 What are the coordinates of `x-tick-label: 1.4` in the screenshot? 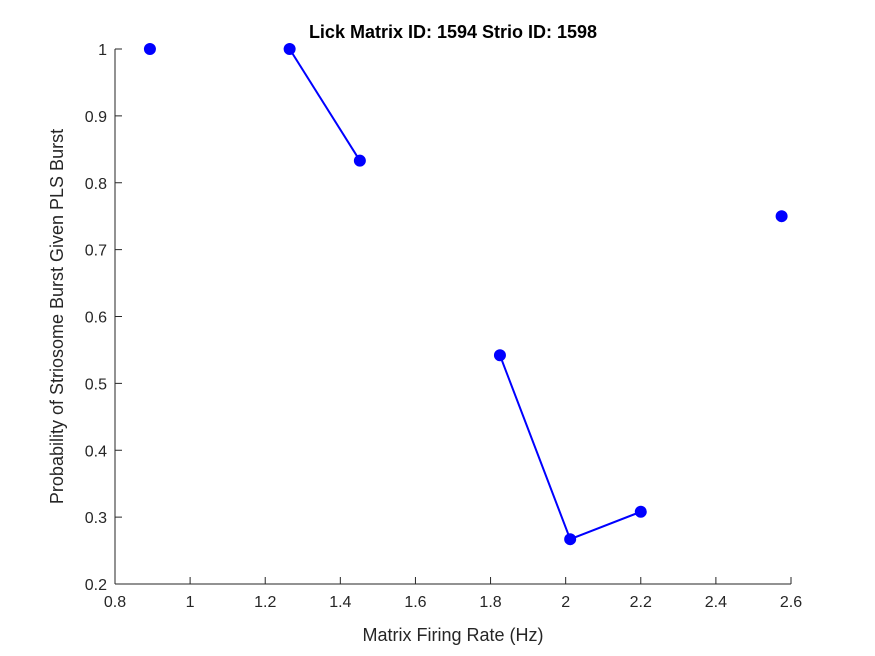 It's located at (340, 602).